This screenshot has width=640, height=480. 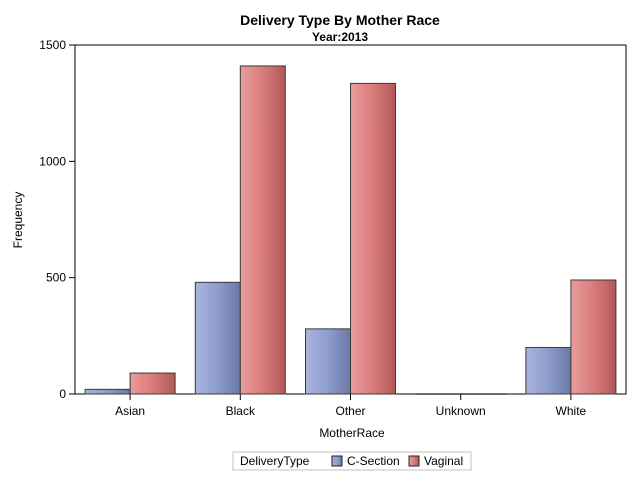 What do you see at coordinates (152, 383) in the screenshot?
I see `bar-vaginal-asian` at bounding box center [152, 383].